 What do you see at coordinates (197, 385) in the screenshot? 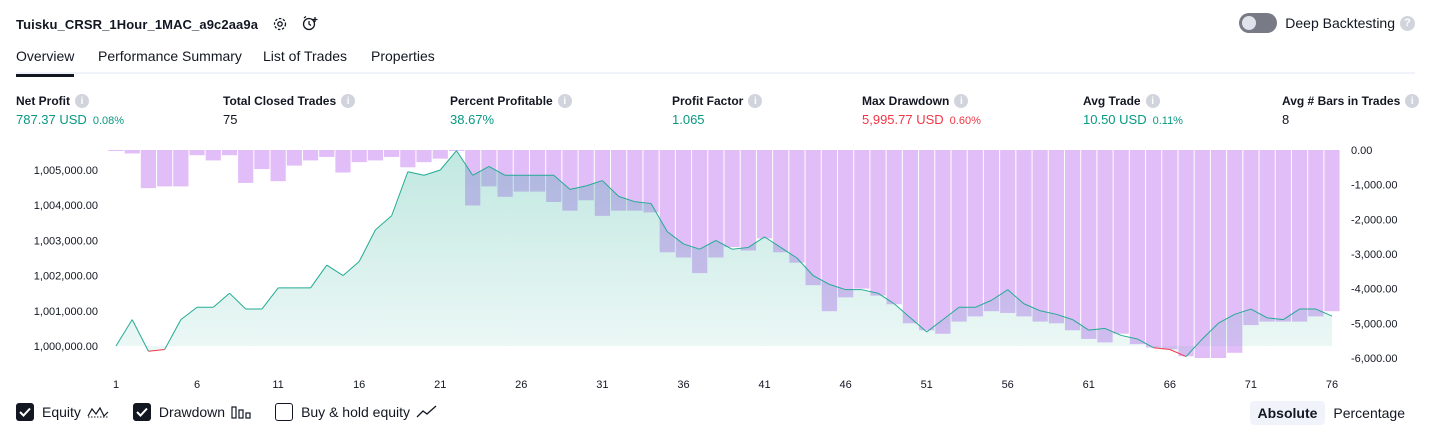
I see `x-tick: 6` at bounding box center [197, 385].